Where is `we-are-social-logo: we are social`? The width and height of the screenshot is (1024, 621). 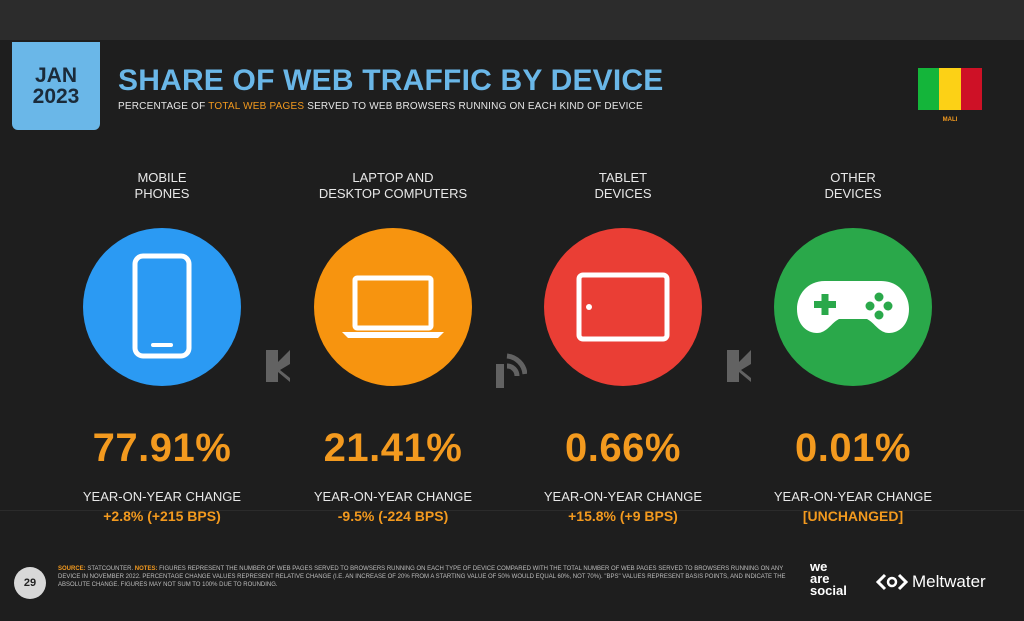 we-are-social-logo: we are social is located at coordinates (828, 578).